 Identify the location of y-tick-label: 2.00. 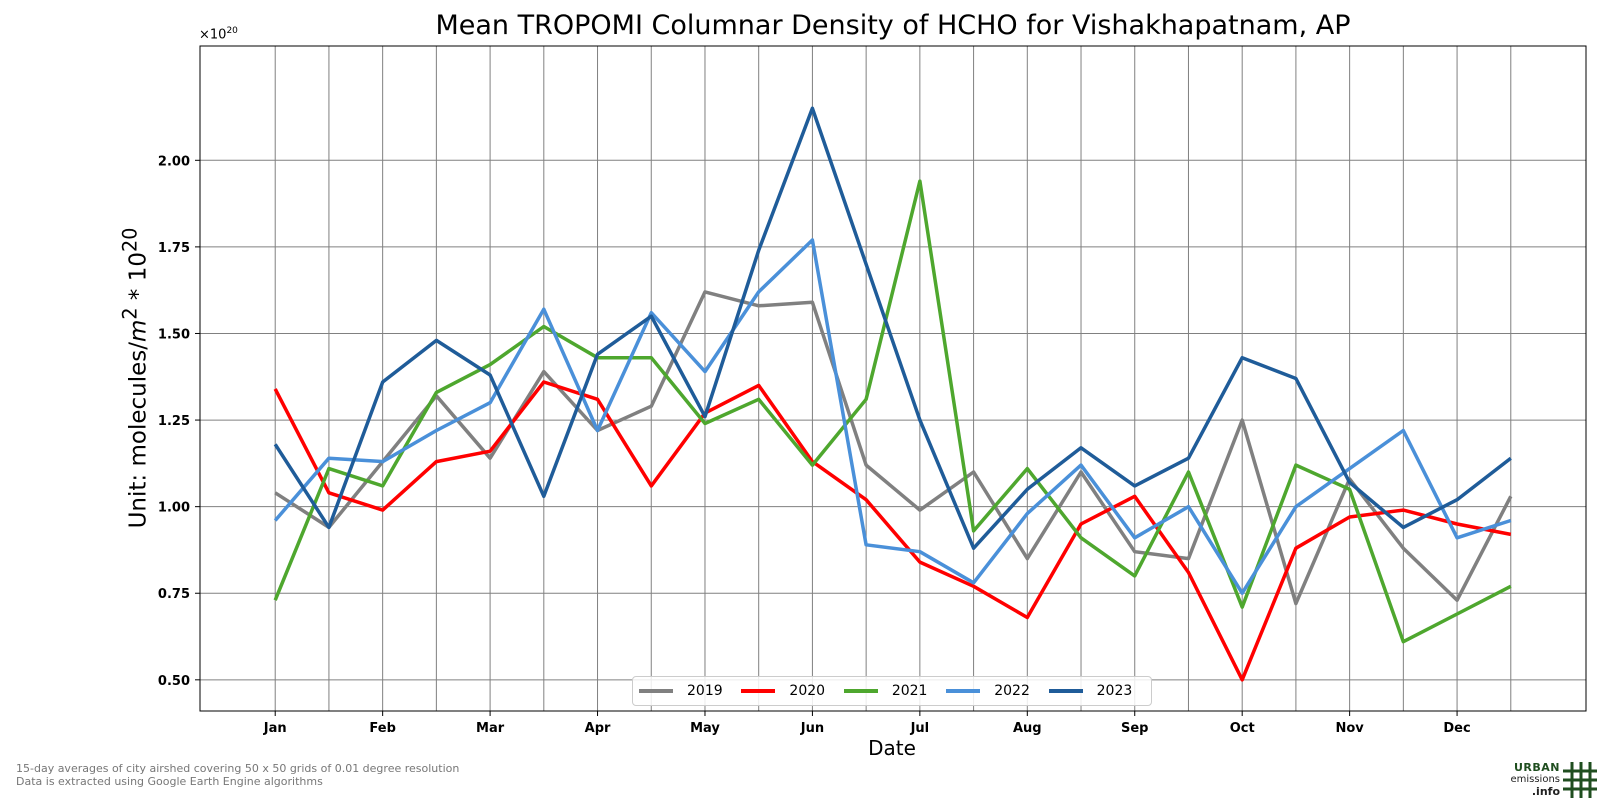
(174, 161).